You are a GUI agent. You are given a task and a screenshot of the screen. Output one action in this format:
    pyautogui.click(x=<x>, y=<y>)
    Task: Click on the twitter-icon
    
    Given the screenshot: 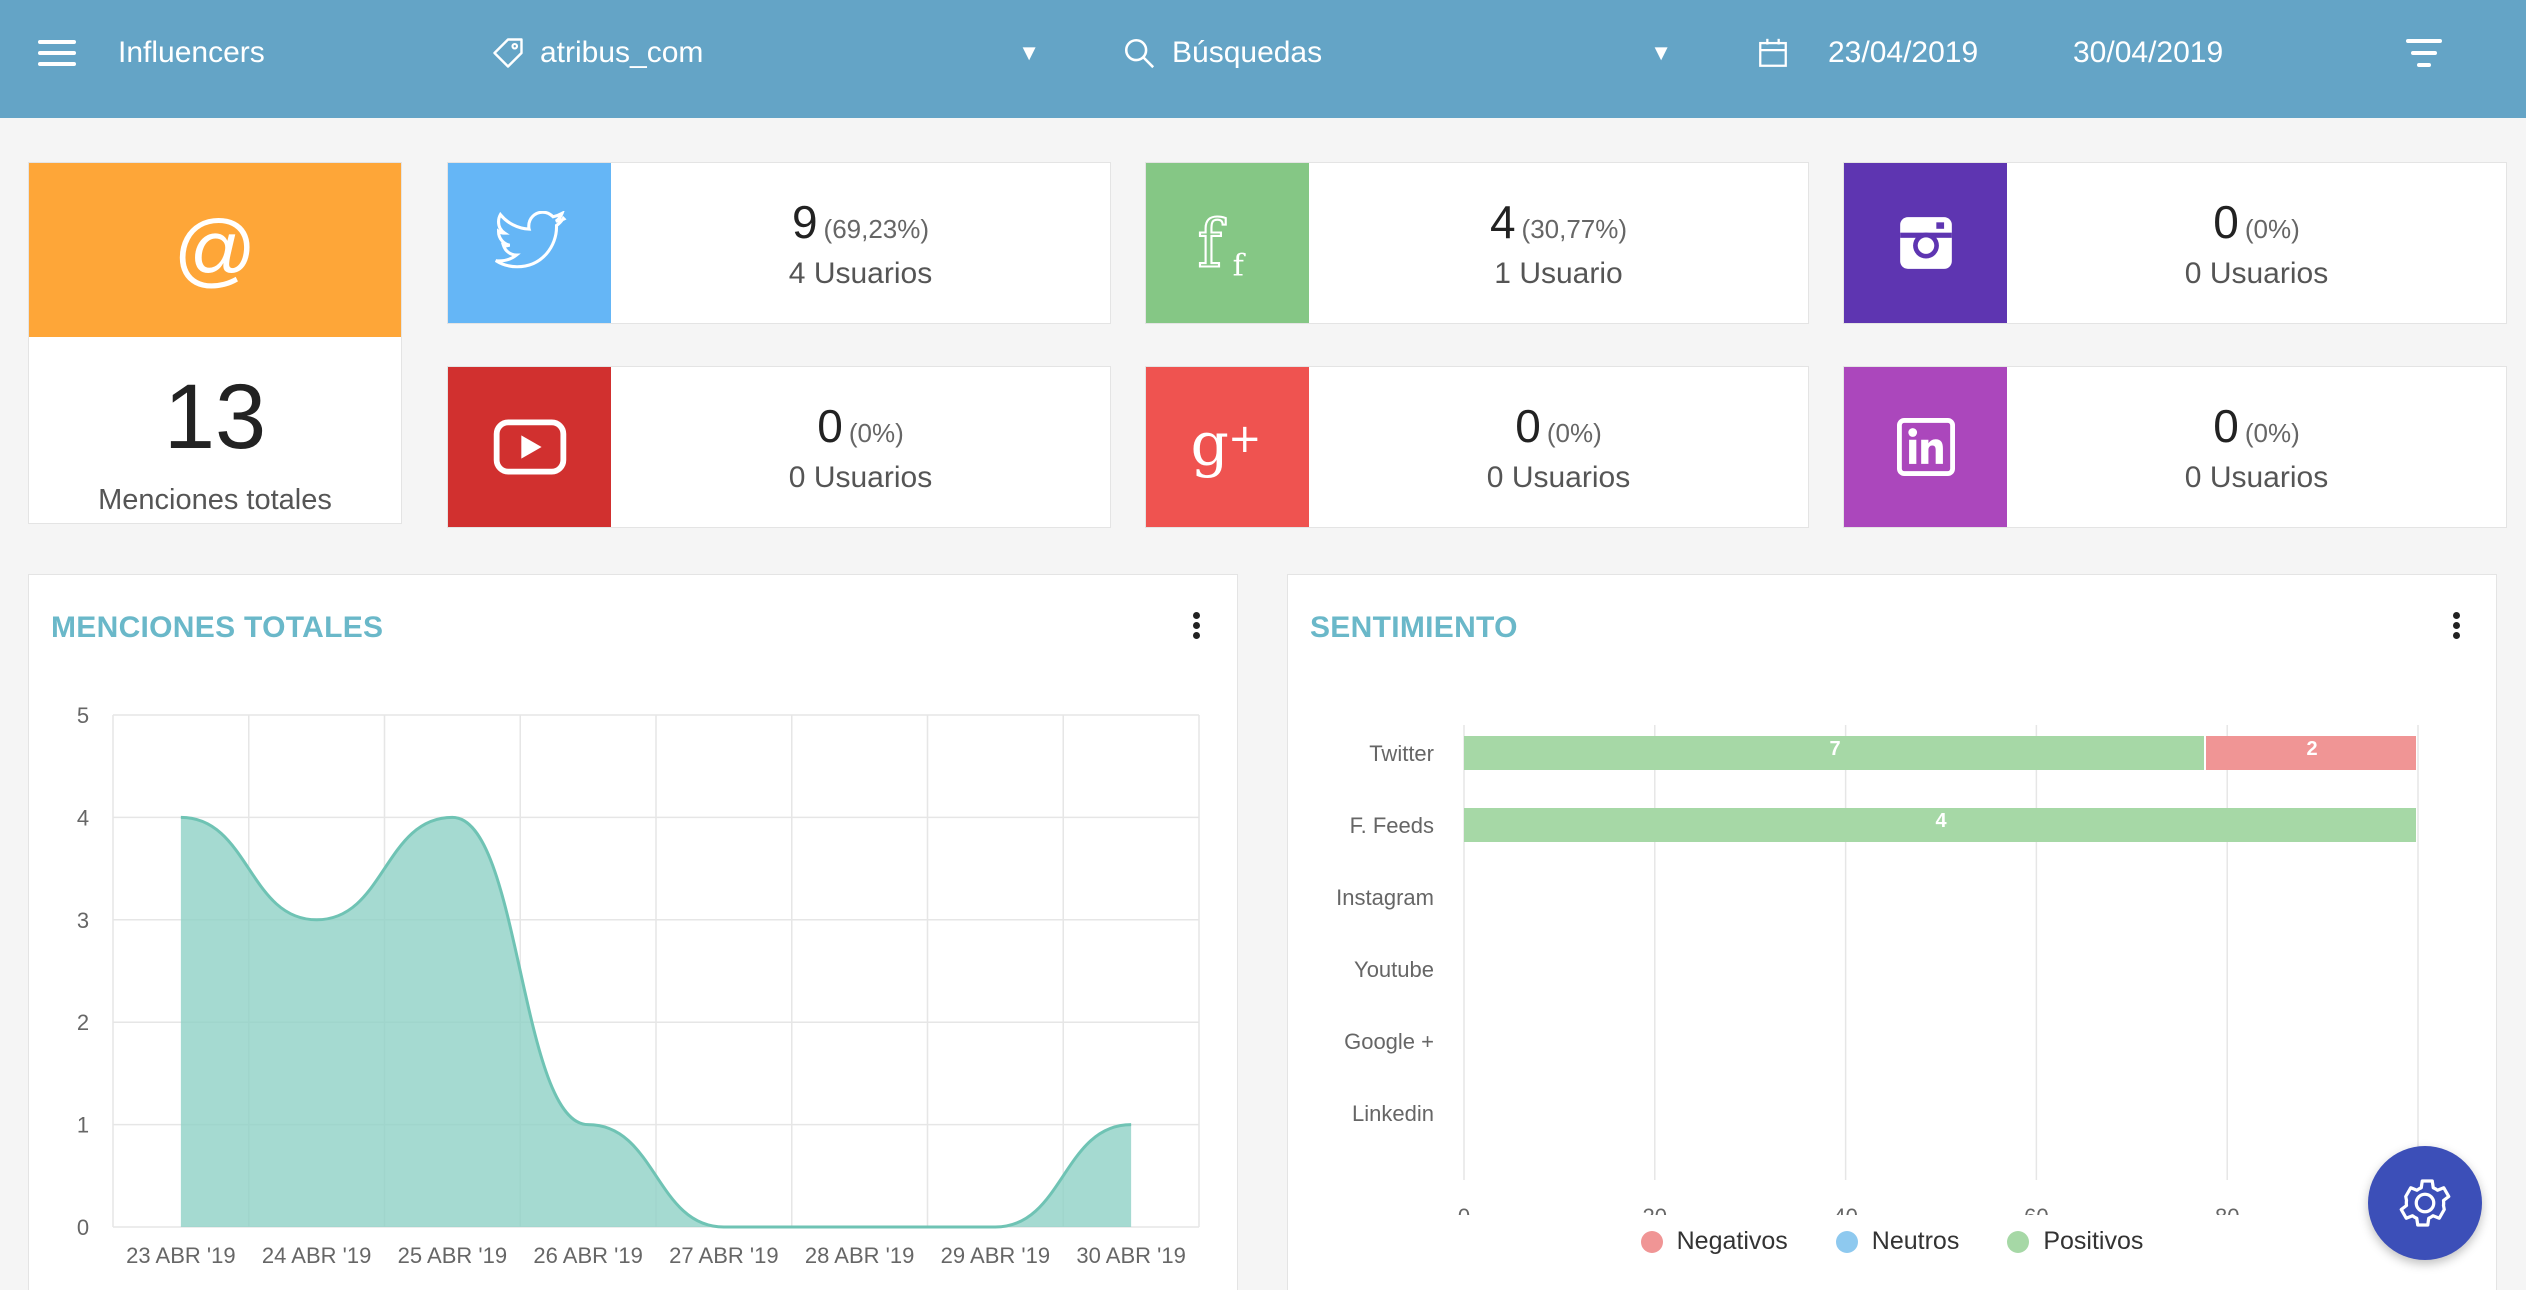 What is the action you would take?
    pyautogui.click(x=529, y=243)
    